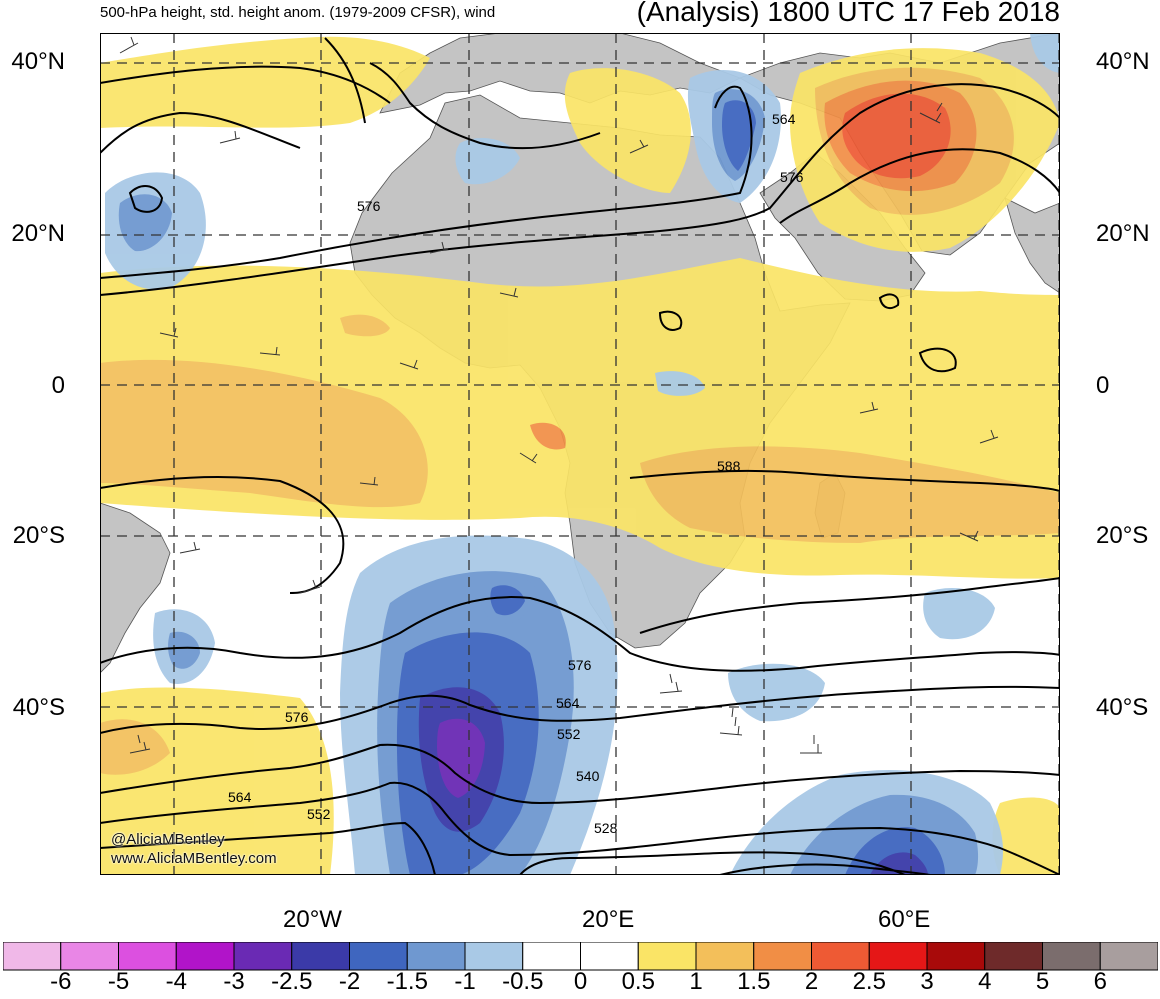 Image resolution: width=1160 pixels, height=999 pixels. I want to click on credit-website: www.AliciaMBentley.com, so click(194, 858).